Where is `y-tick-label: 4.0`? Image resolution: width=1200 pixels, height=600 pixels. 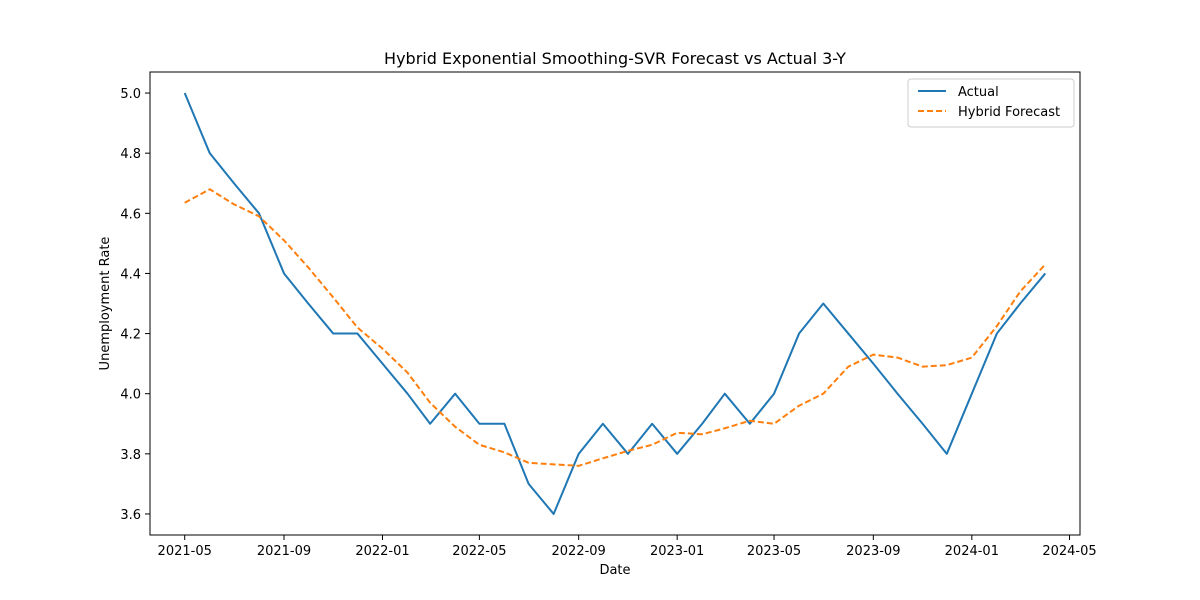 y-tick-label: 4.0 is located at coordinates (130, 395).